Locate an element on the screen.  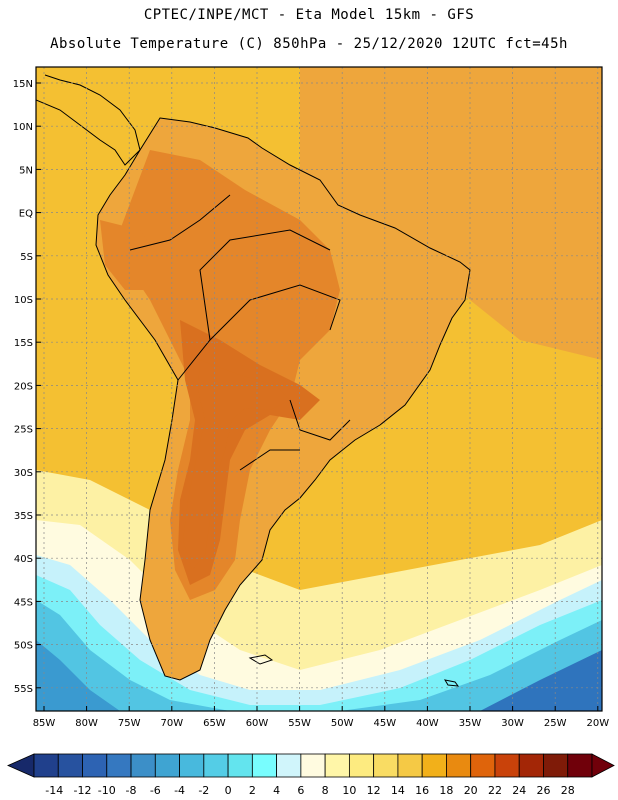
south-georgia-outline is located at coordinates (451, 683).